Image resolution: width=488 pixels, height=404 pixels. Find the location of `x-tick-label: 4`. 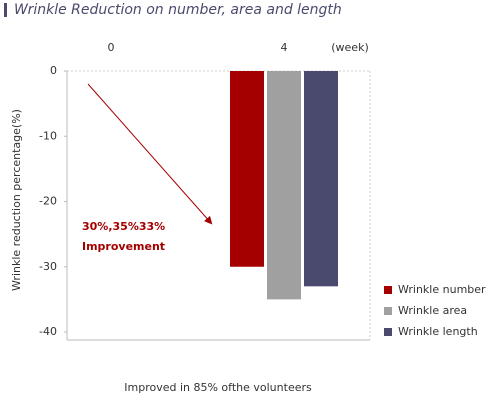

x-tick-label: 4 is located at coordinates (284, 47).